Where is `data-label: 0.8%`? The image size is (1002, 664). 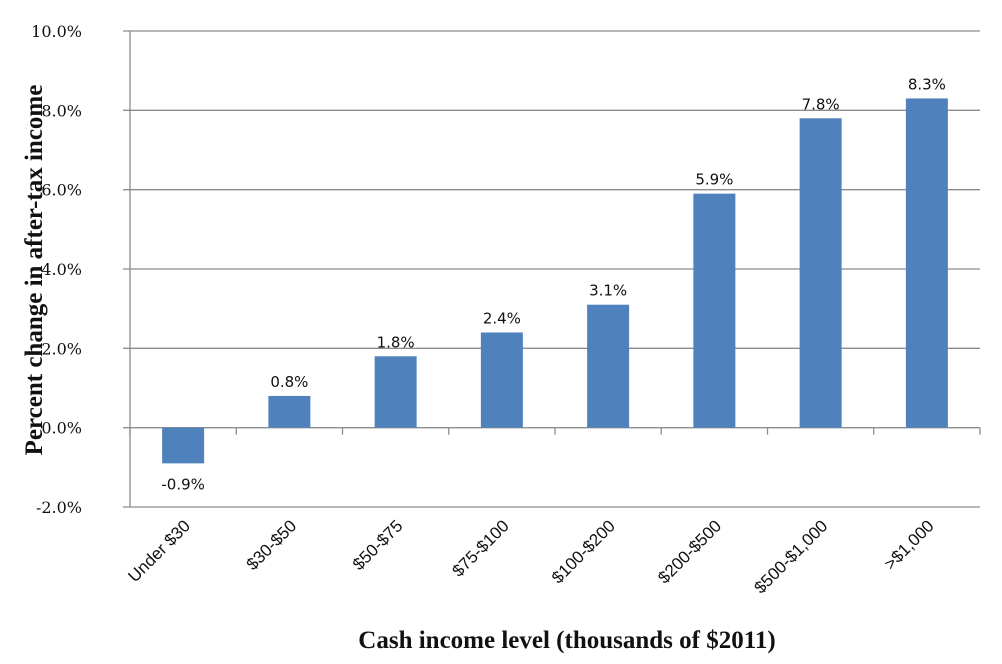 data-label: 0.8% is located at coordinates (289, 382).